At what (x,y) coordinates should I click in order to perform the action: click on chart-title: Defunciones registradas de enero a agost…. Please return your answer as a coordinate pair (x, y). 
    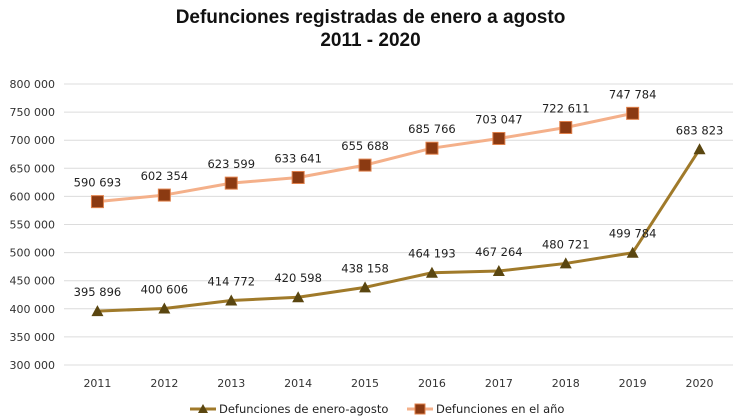
    Looking at the image, I should click on (370, 29).